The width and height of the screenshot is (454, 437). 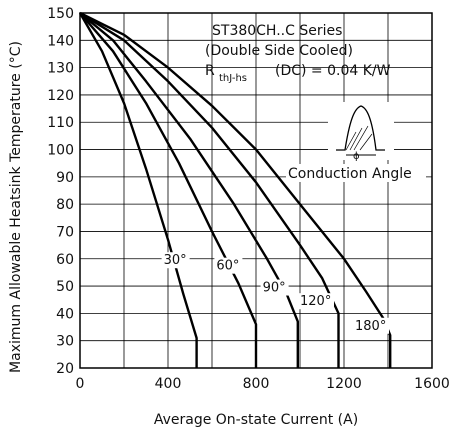 What do you see at coordinates (60, 123) in the screenshot?
I see `y-tick-label: 110` at bounding box center [60, 123].